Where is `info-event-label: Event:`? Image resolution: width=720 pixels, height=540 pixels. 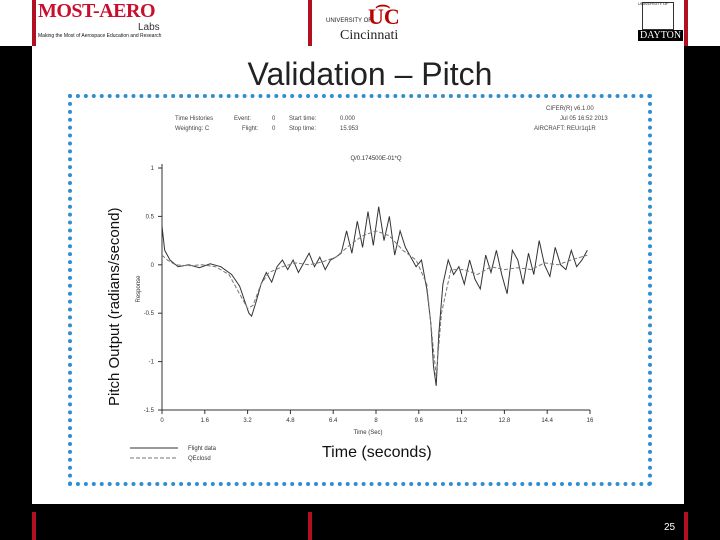 info-event-label: Event: is located at coordinates (243, 119).